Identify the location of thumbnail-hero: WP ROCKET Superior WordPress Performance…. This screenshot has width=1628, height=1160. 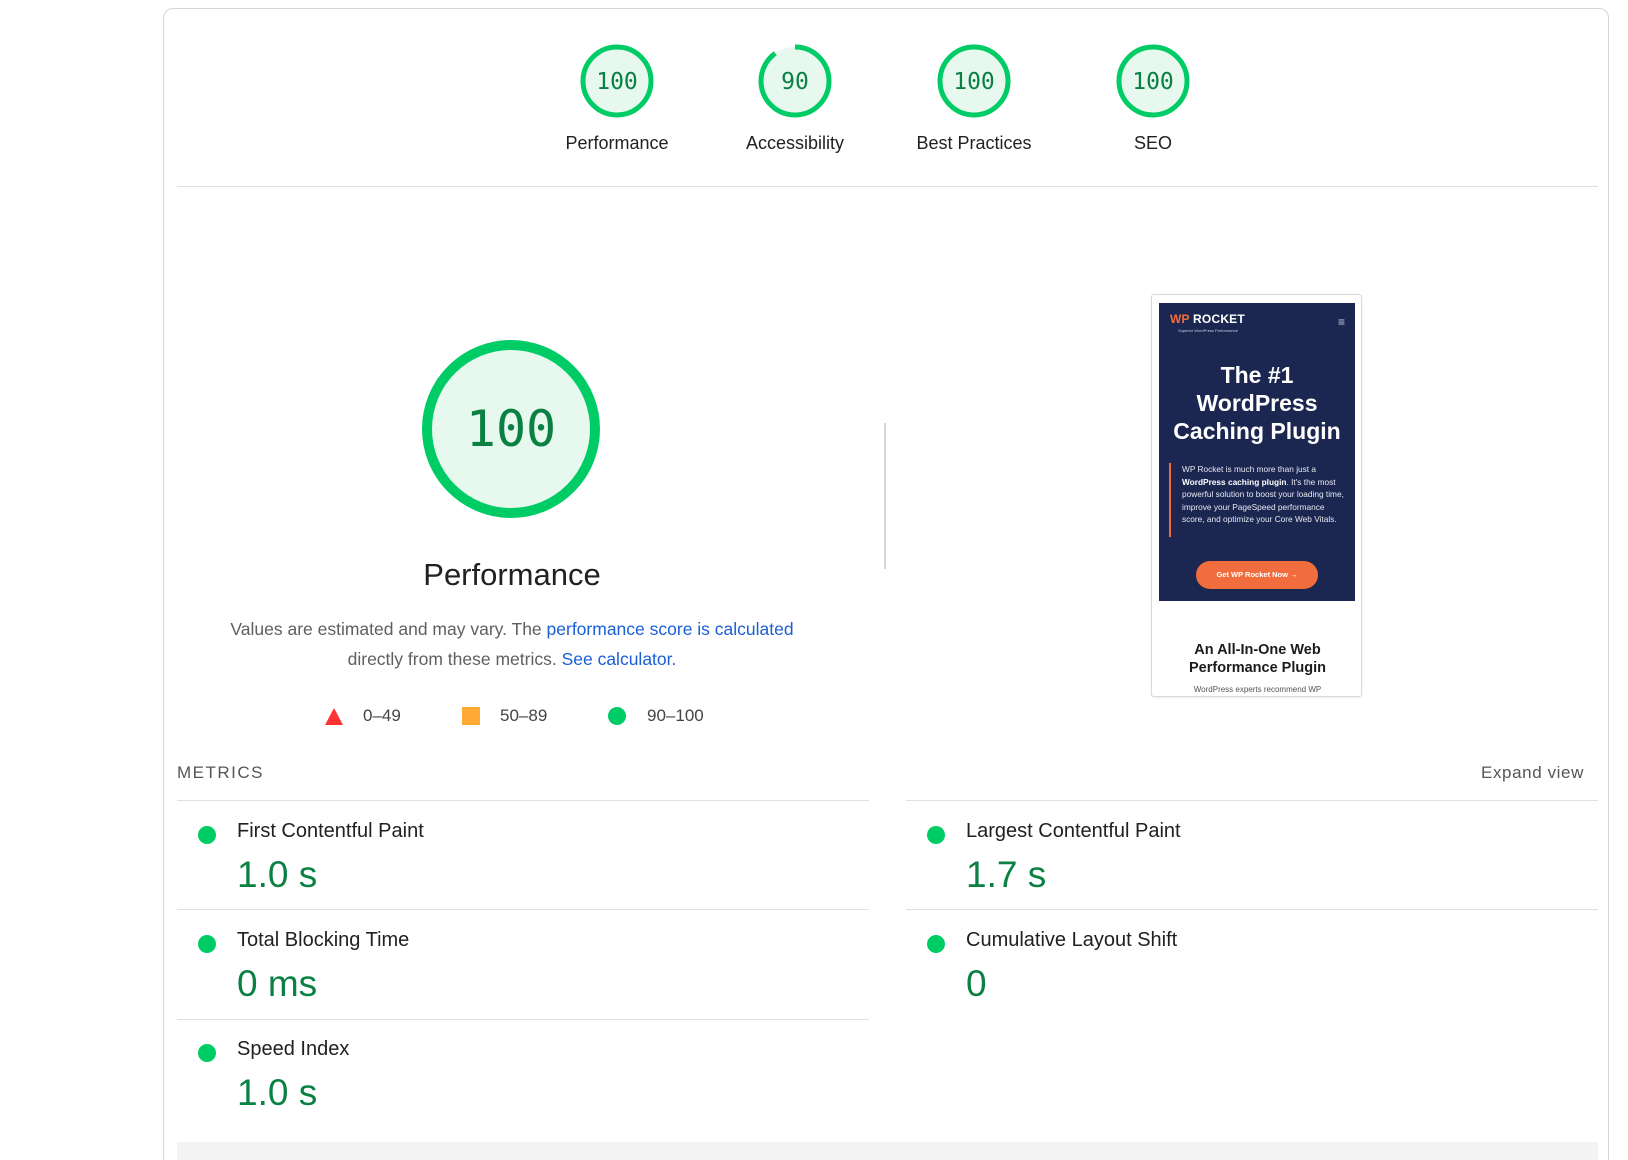
(1257, 452).